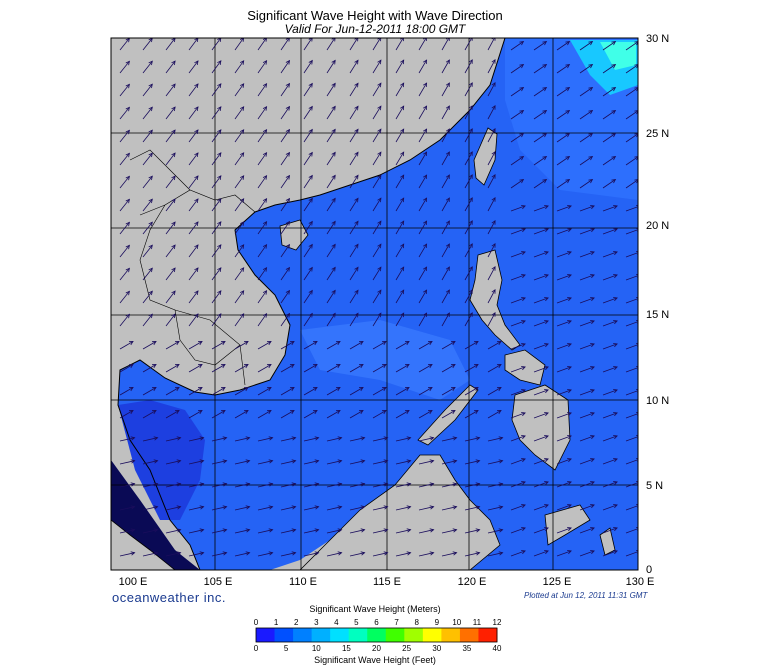 The image size is (775, 665). Describe the element at coordinates (640, 582) in the screenshot. I see `lon-label: 130 E` at that location.